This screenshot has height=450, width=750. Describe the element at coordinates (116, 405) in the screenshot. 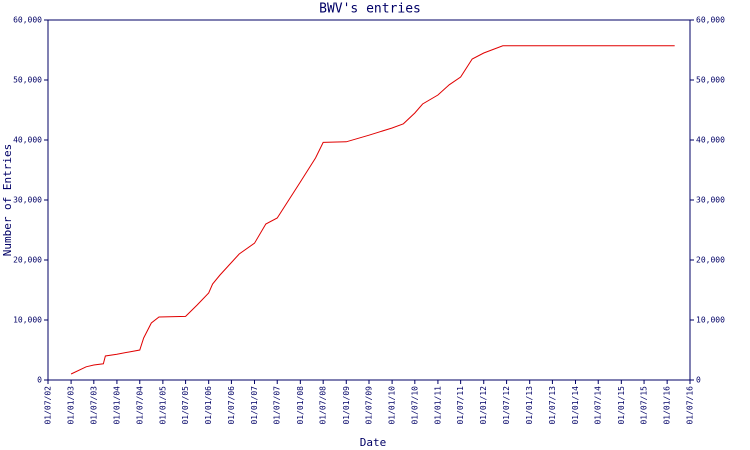

I see `x-tick-label: 01/01/04` at that location.